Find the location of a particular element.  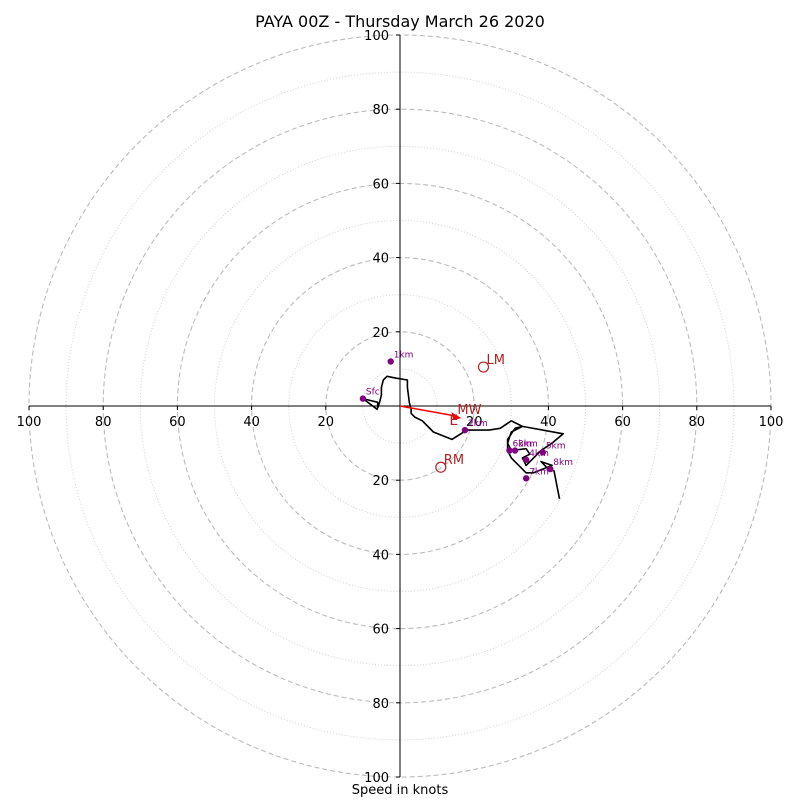

height-marker-label: 5km is located at coordinates (556, 446).